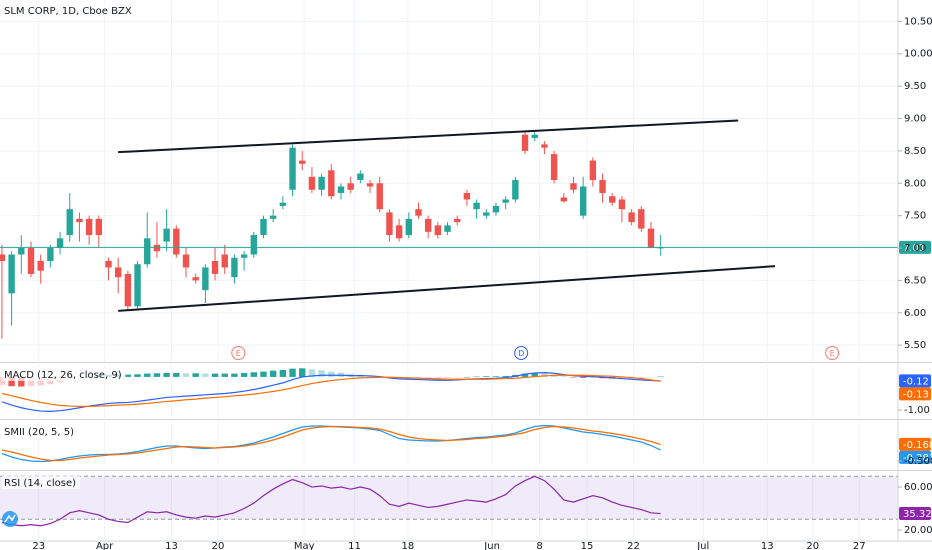 This screenshot has height=550, width=932. I want to click on logo, so click(10, 519).